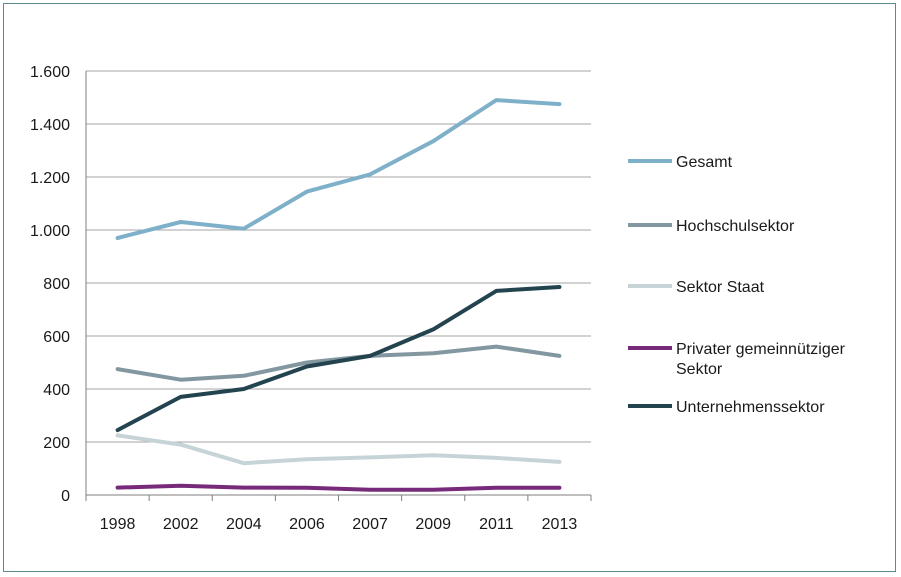  What do you see at coordinates (56, 443) in the screenshot?
I see `y-tick-label: 200` at bounding box center [56, 443].